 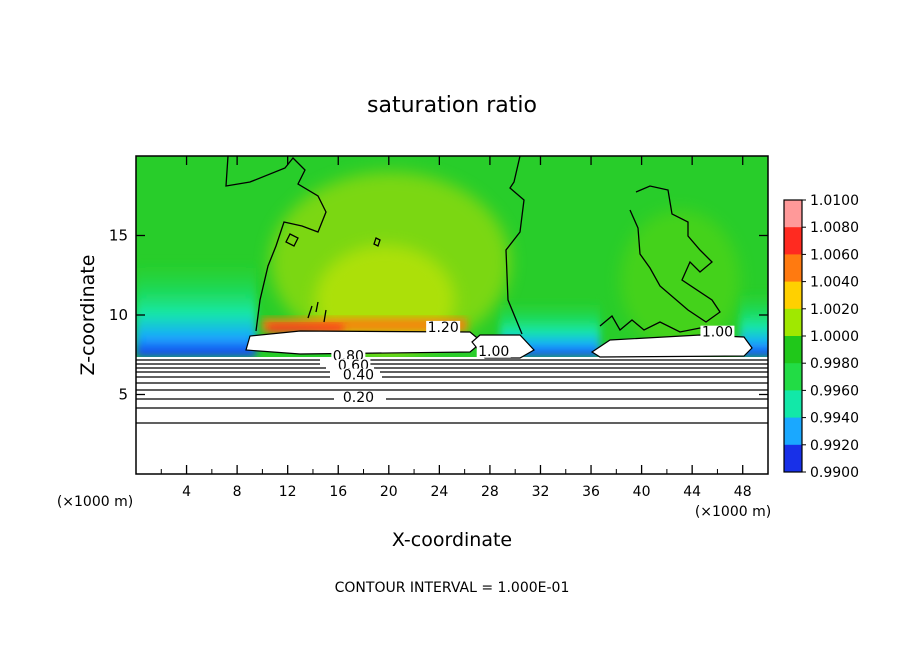 What do you see at coordinates (834, 201) in the screenshot?
I see `colorbar-label: 1.0100` at bounding box center [834, 201].